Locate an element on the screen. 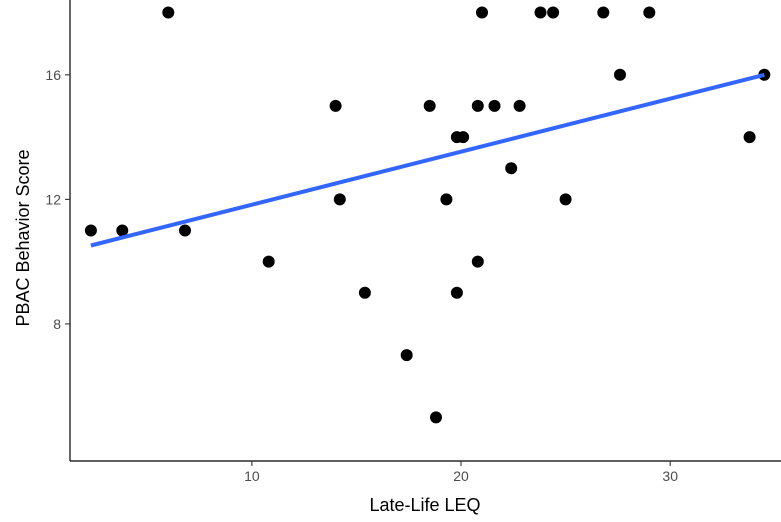 The height and width of the screenshot is (522, 781). y-tick-label: 8 is located at coordinates (57, 324).